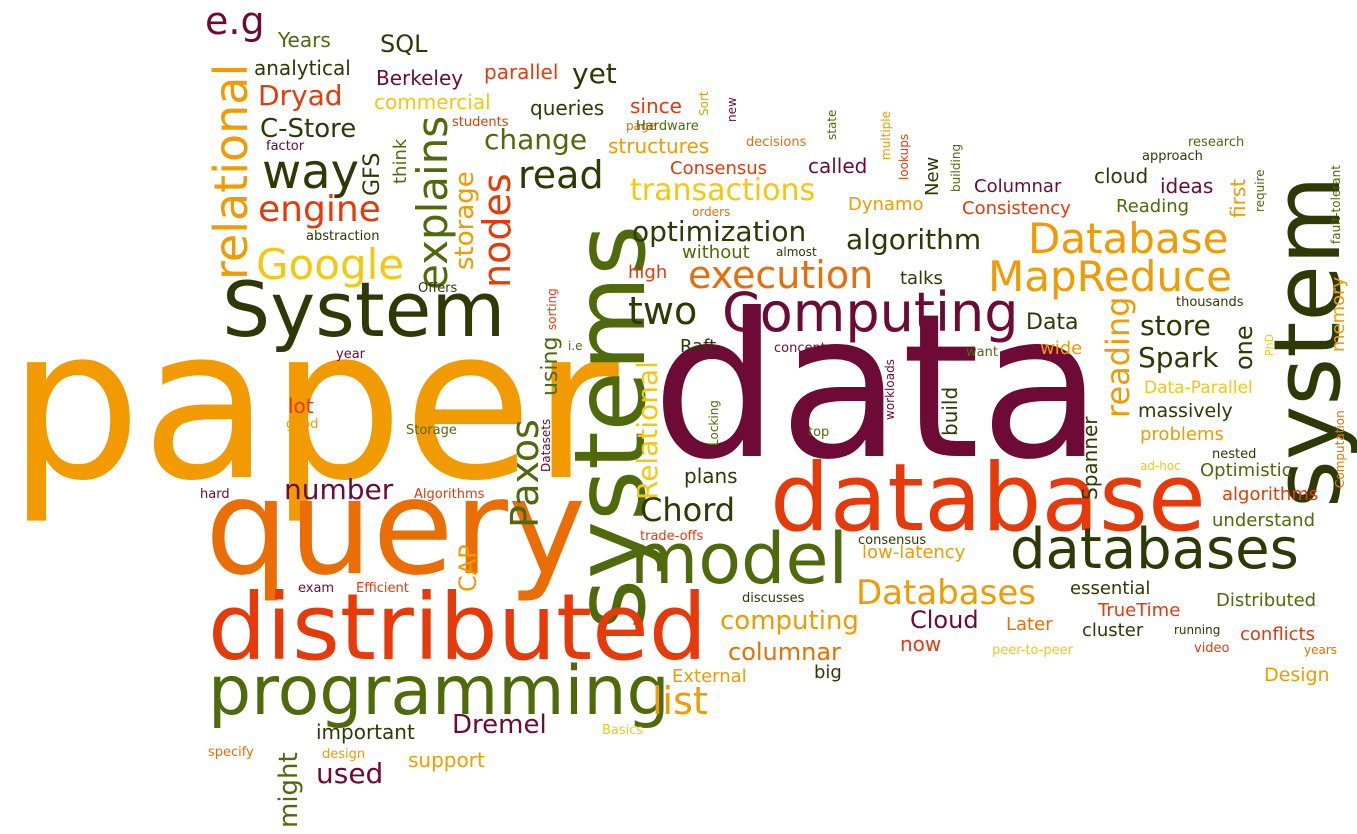 Image resolution: width=1357 pixels, height=834 pixels. What do you see at coordinates (1029, 624) in the screenshot?
I see `word-Later: Later` at bounding box center [1029, 624].